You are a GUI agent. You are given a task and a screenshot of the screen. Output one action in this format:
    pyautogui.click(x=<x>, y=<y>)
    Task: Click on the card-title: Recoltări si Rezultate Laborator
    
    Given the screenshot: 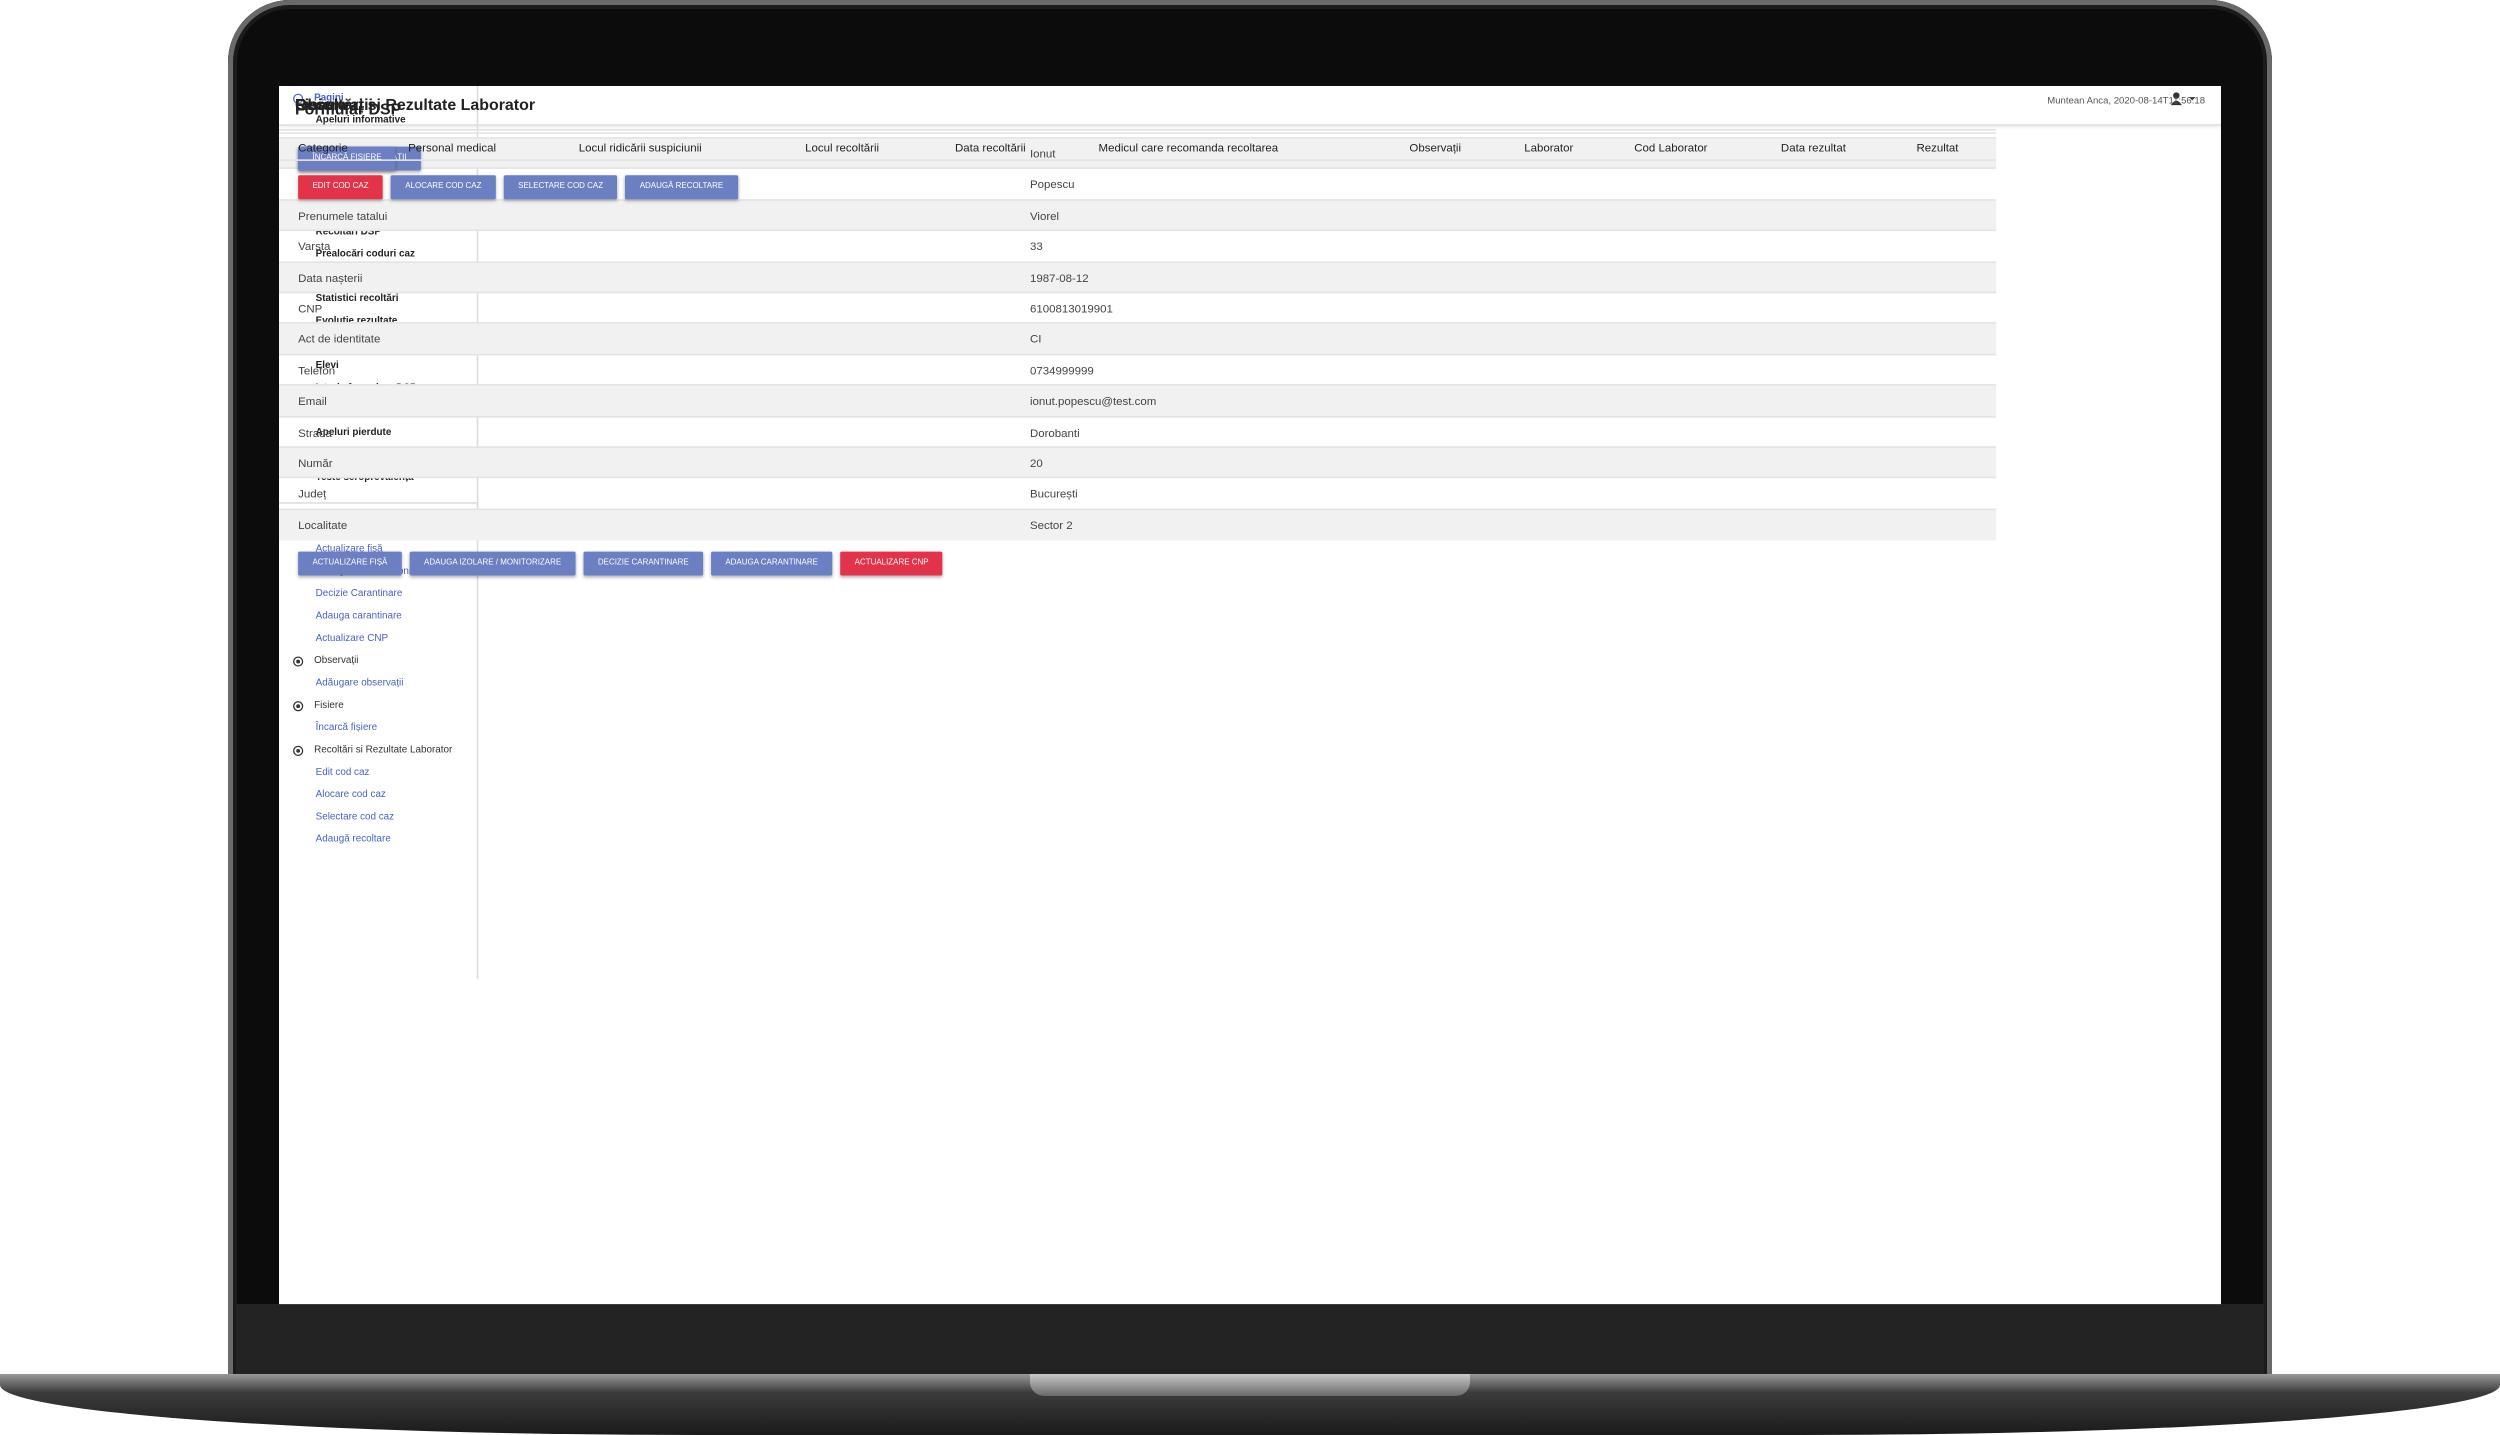 What is the action you would take?
    pyautogui.click(x=415, y=106)
    